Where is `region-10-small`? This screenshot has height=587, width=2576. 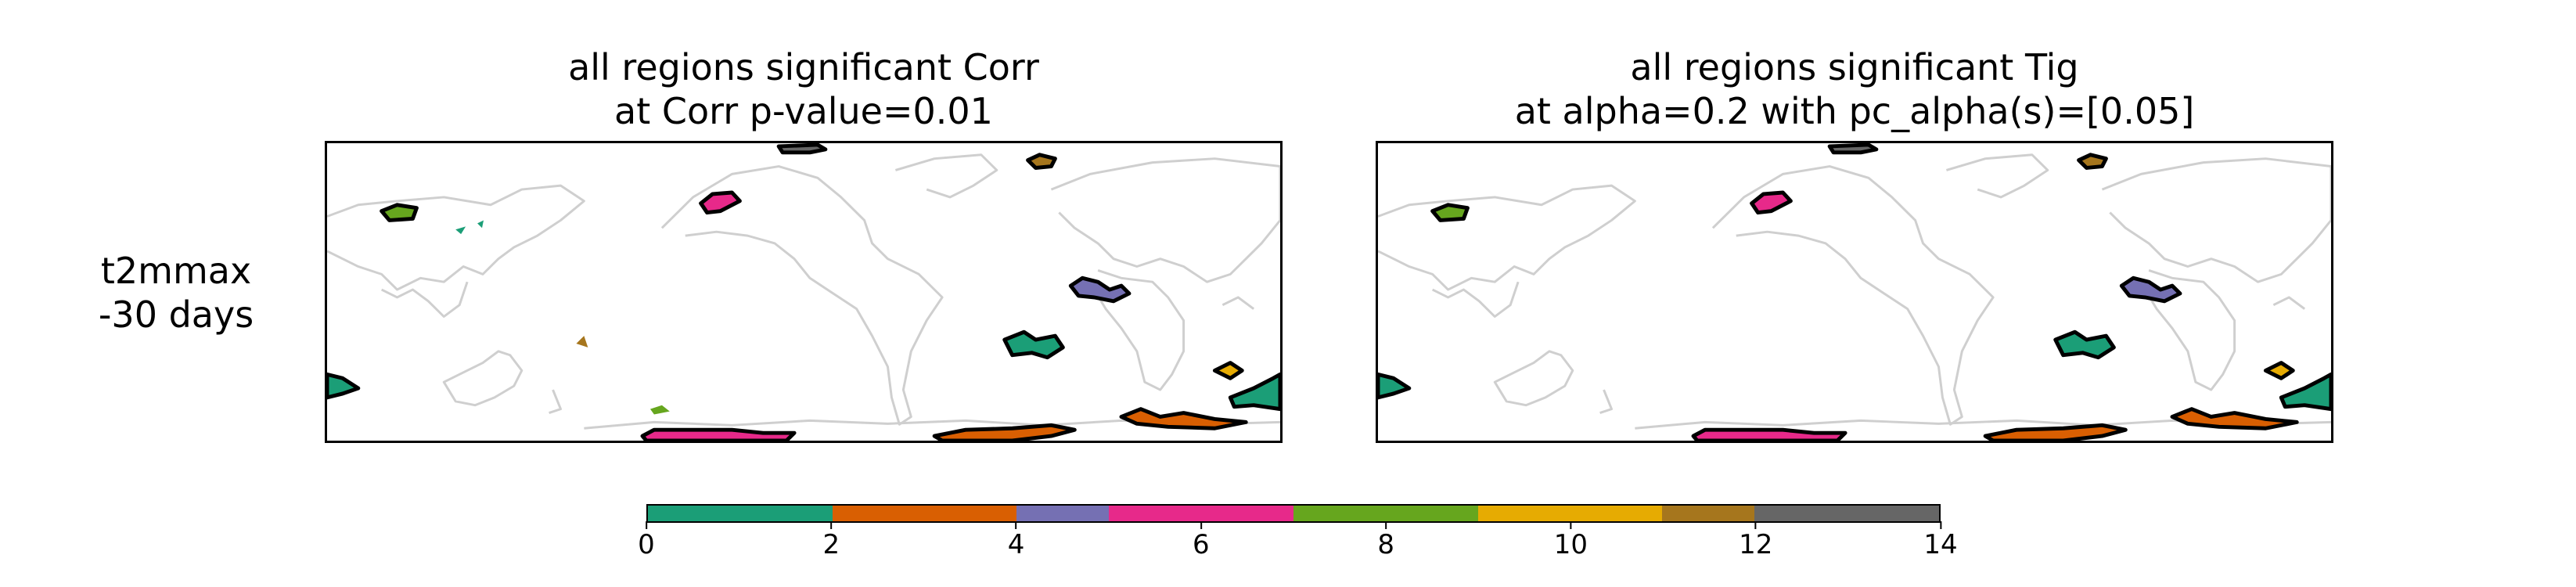 region-10-small is located at coordinates (582, 342).